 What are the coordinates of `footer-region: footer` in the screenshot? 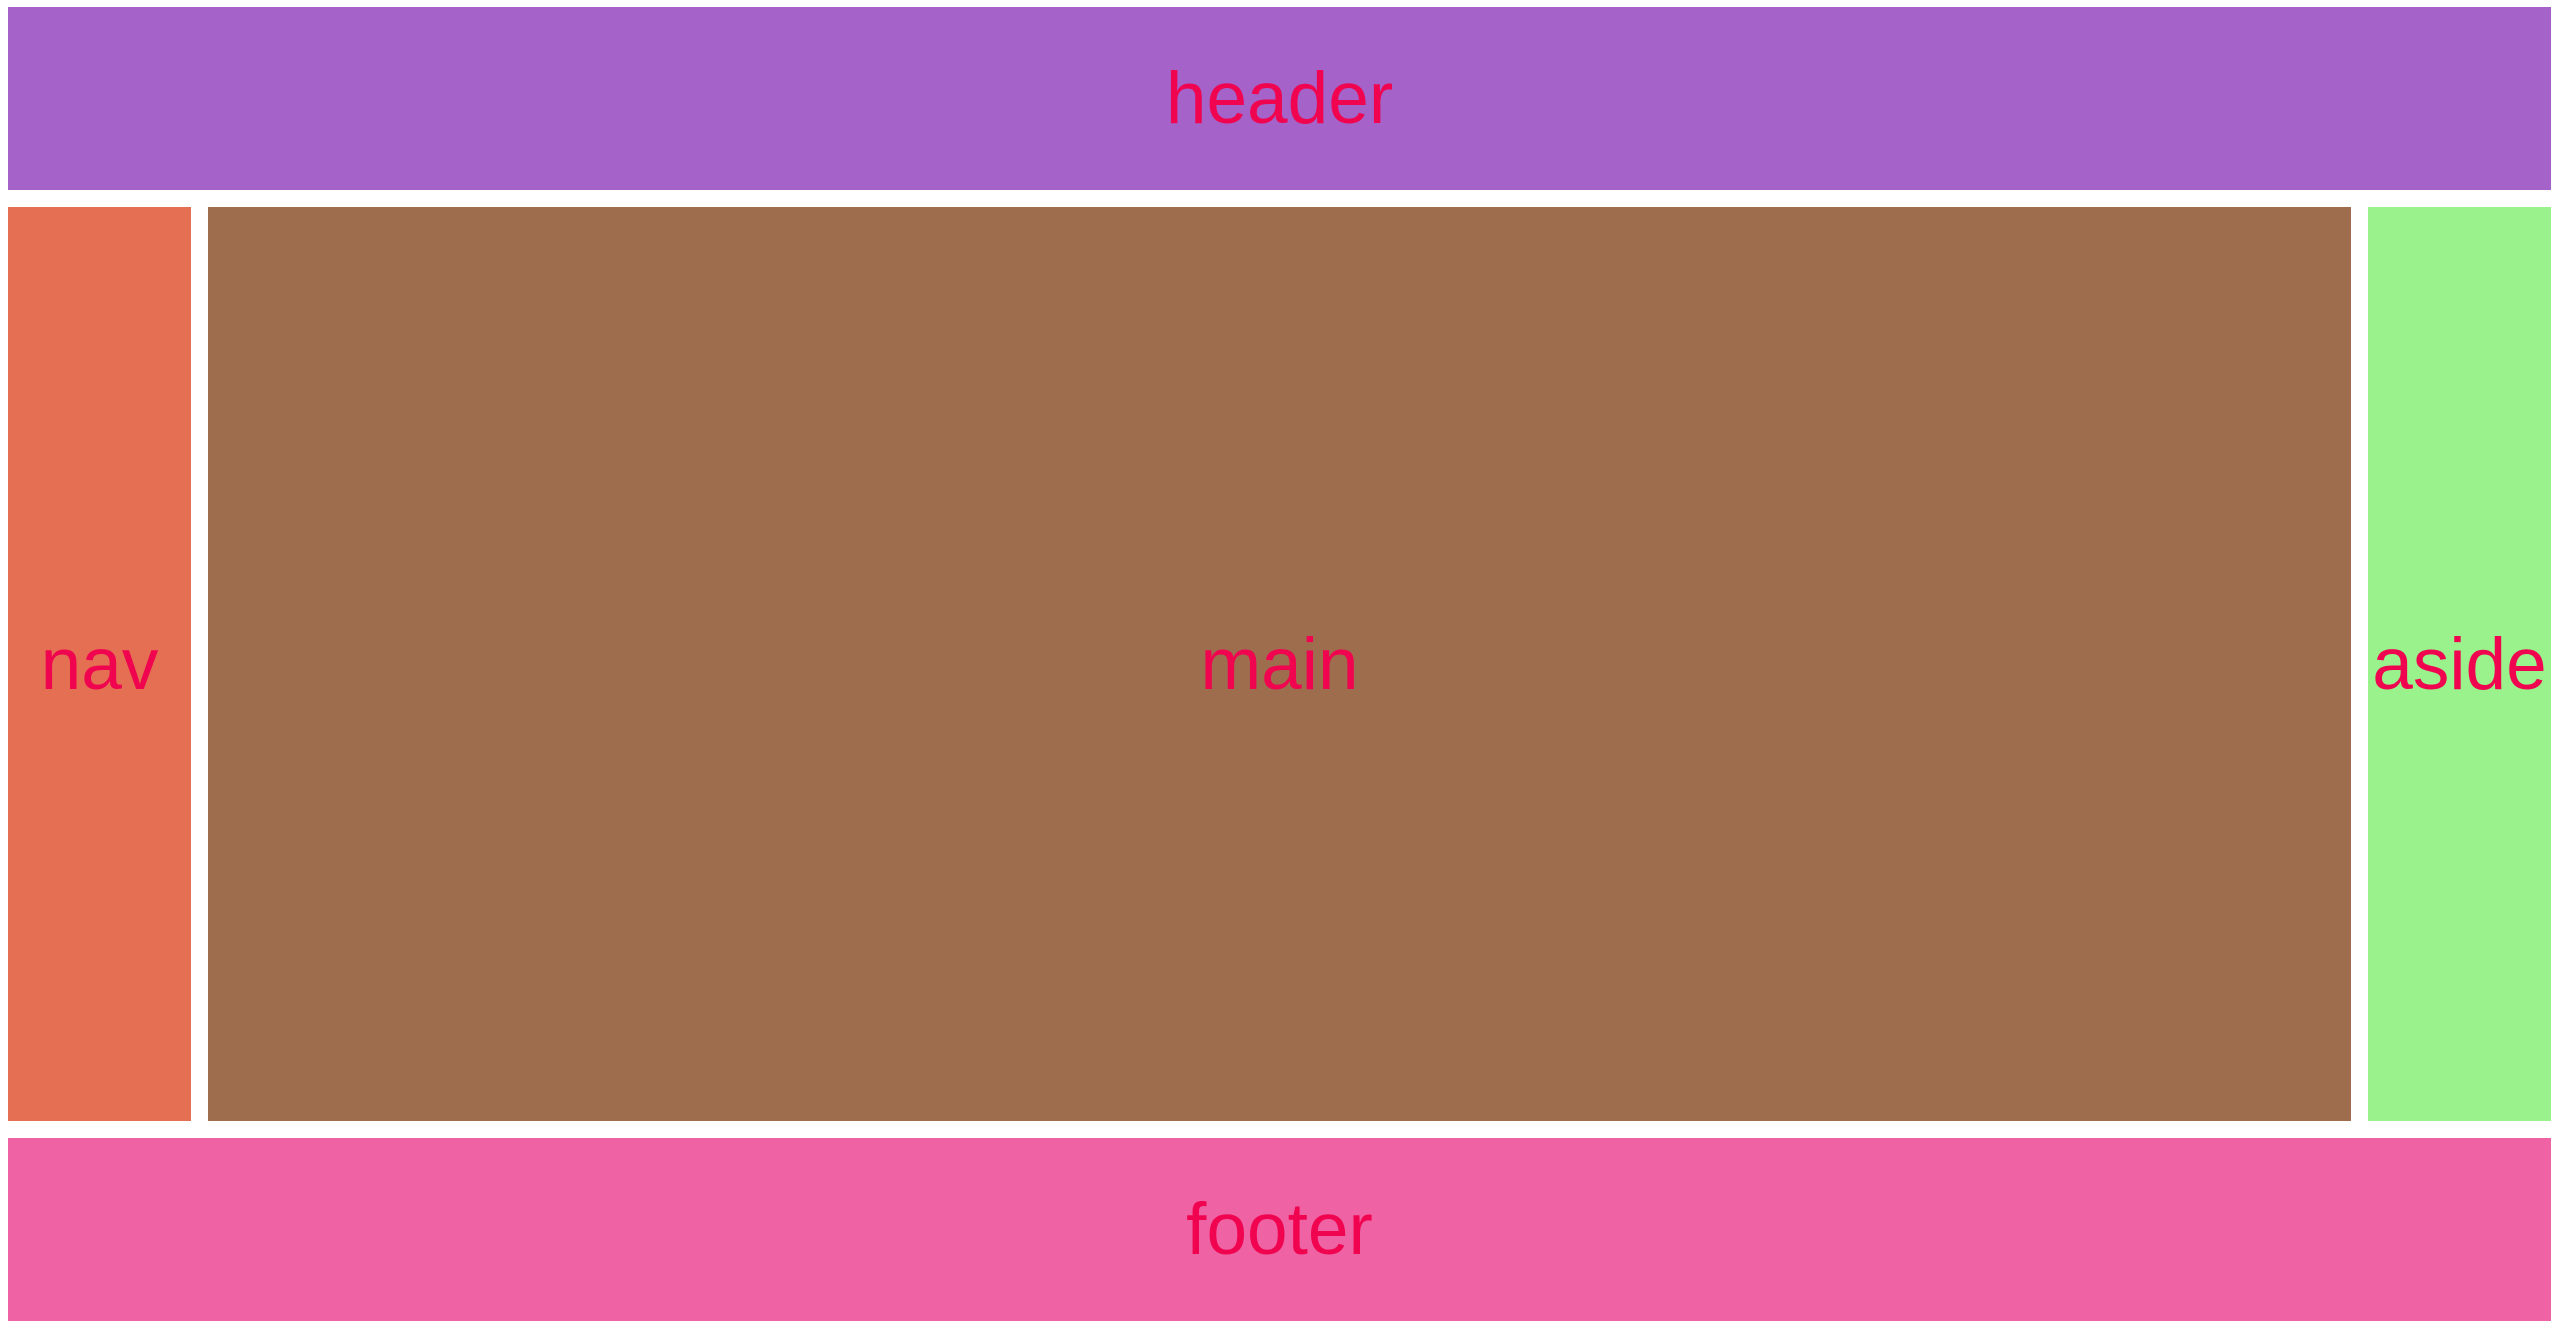 It's located at (1279, 1229).